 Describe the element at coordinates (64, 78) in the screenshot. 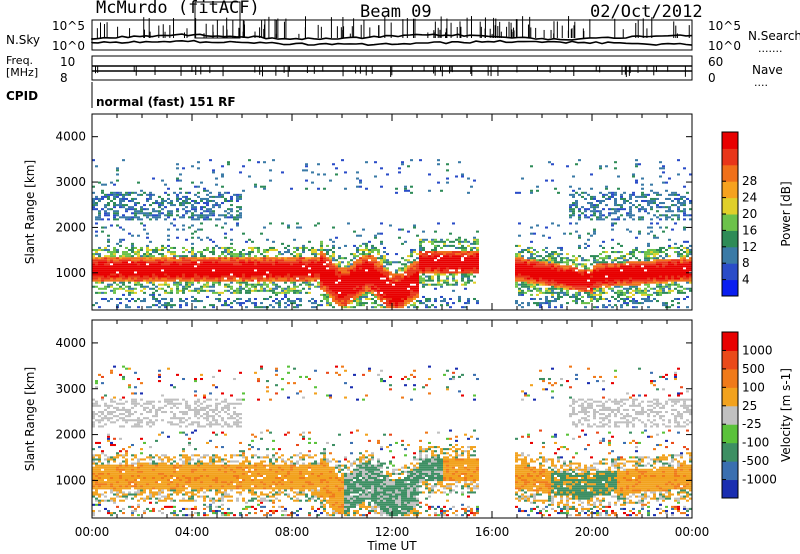

I see `freq-tick-bottom: 8` at that location.